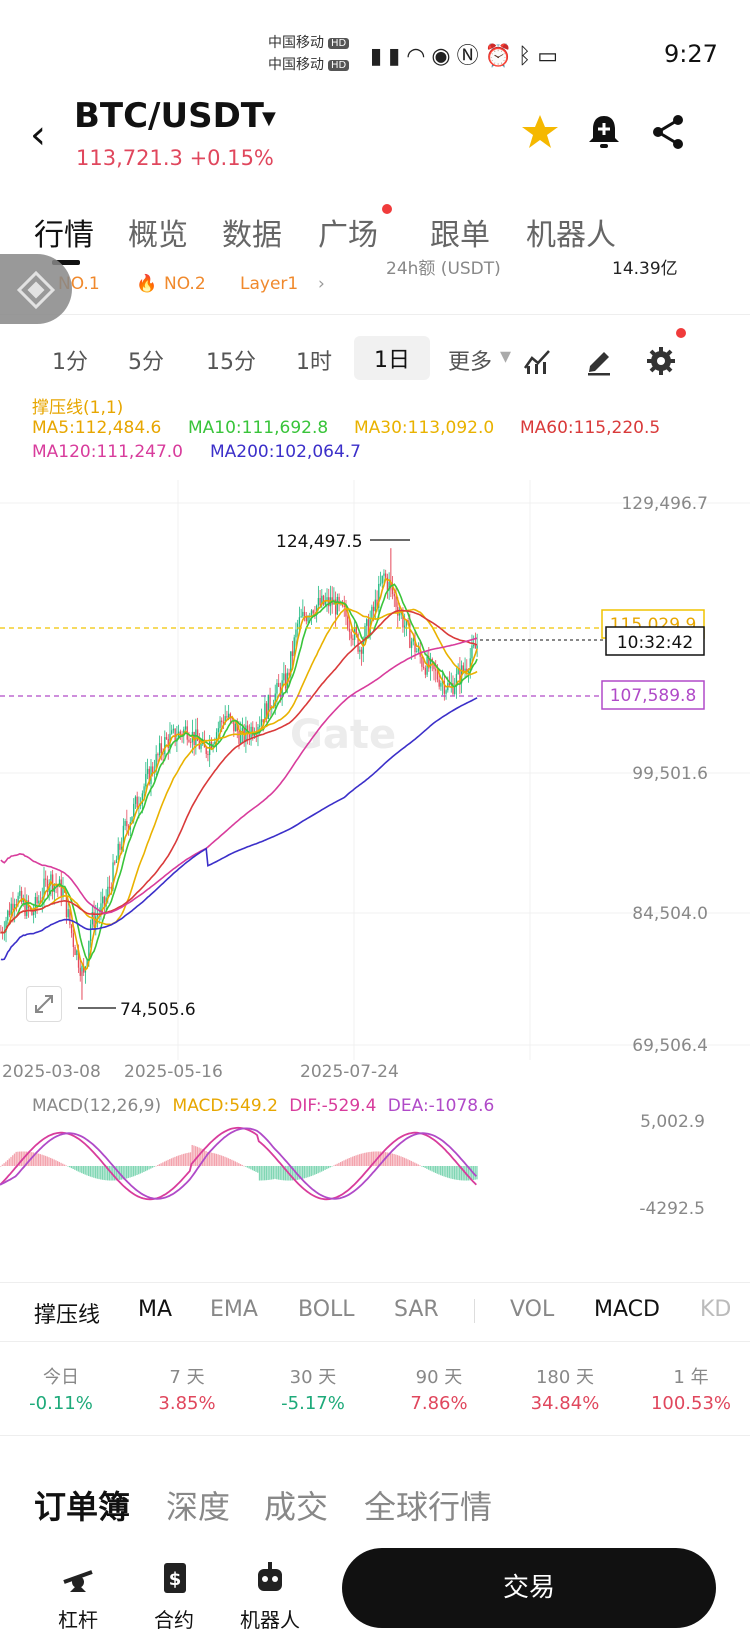  What do you see at coordinates (604, 132) in the screenshot?
I see `bell-plus-icon` at bounding box center [604, 132].